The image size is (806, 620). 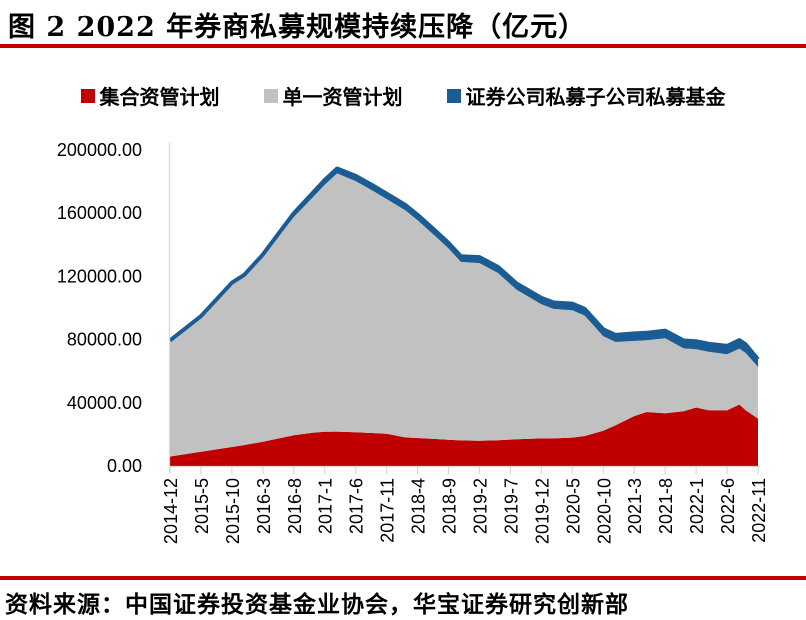 What do you see at coordinates (728, 506) in the screenshot?
I see `x-axis-tick-label: 2022-6` at bounding box center [728, 506].